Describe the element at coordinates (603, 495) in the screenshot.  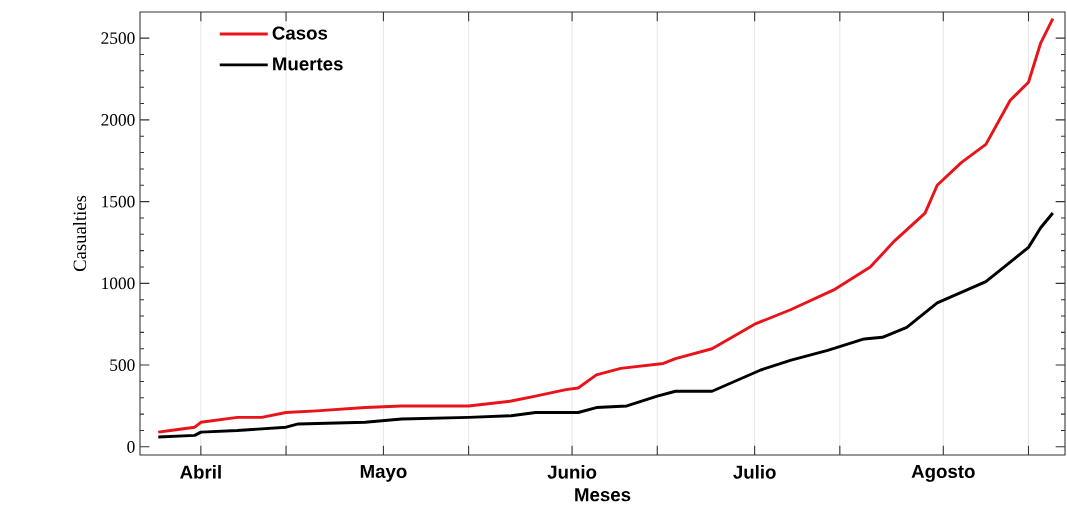
I see `x-axis-title: Meses` at that location.